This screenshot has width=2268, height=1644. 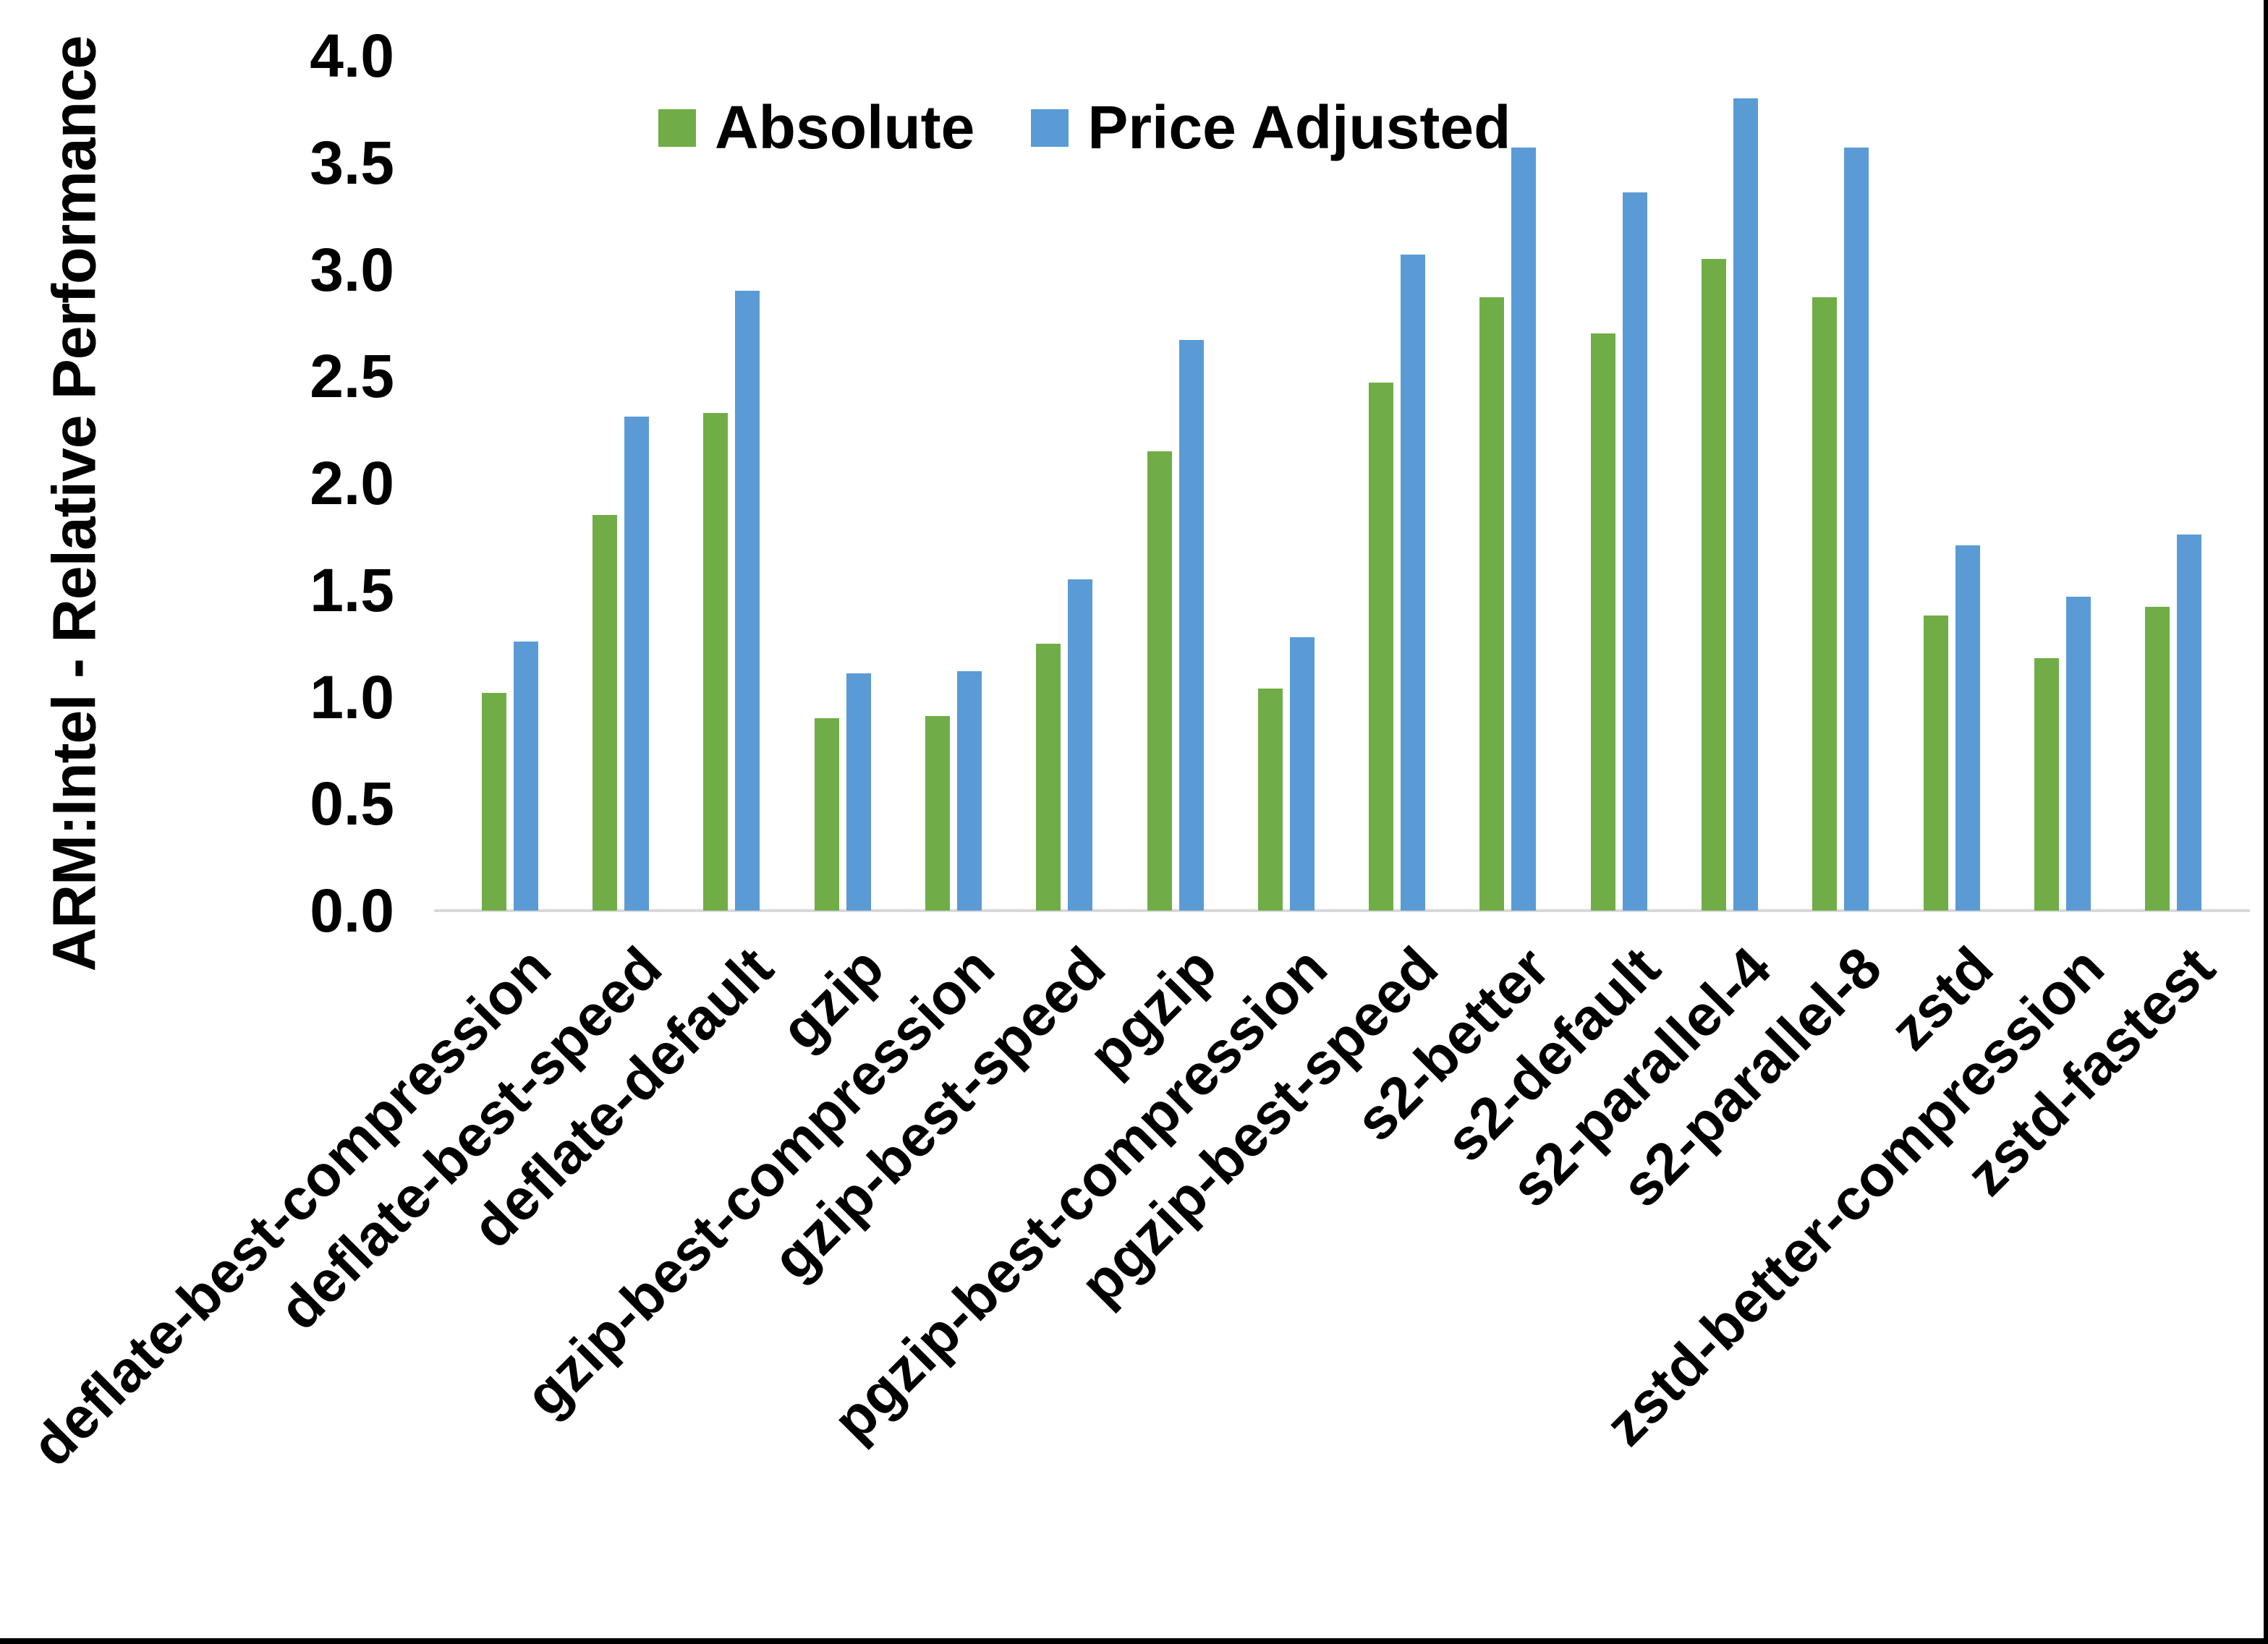 I want to click on x-category-label: zstd-better-compression, so click(x=1854, y=1196).